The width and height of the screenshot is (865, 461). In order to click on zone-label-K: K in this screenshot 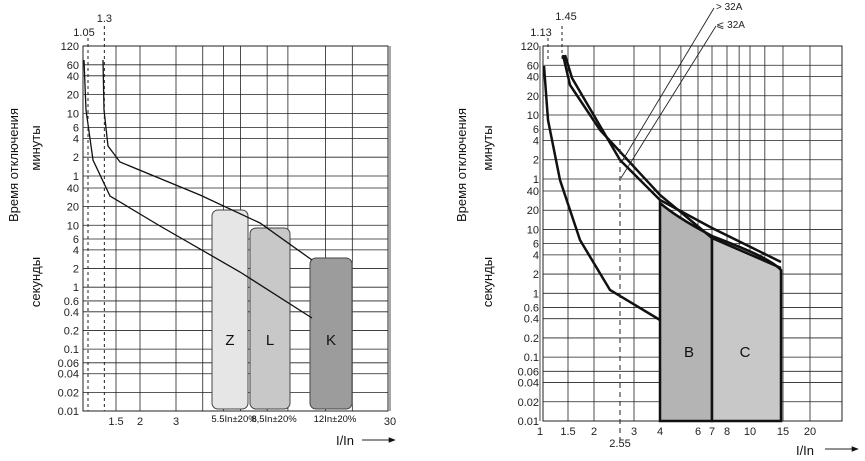, I will do `click(331, 340)`.